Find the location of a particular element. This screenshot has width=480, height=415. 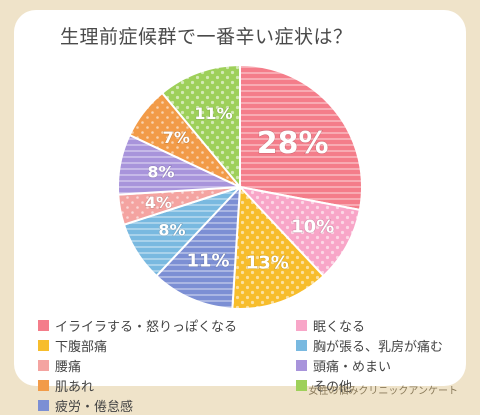

legend-item: その他 is located at coordinates (371, 385).